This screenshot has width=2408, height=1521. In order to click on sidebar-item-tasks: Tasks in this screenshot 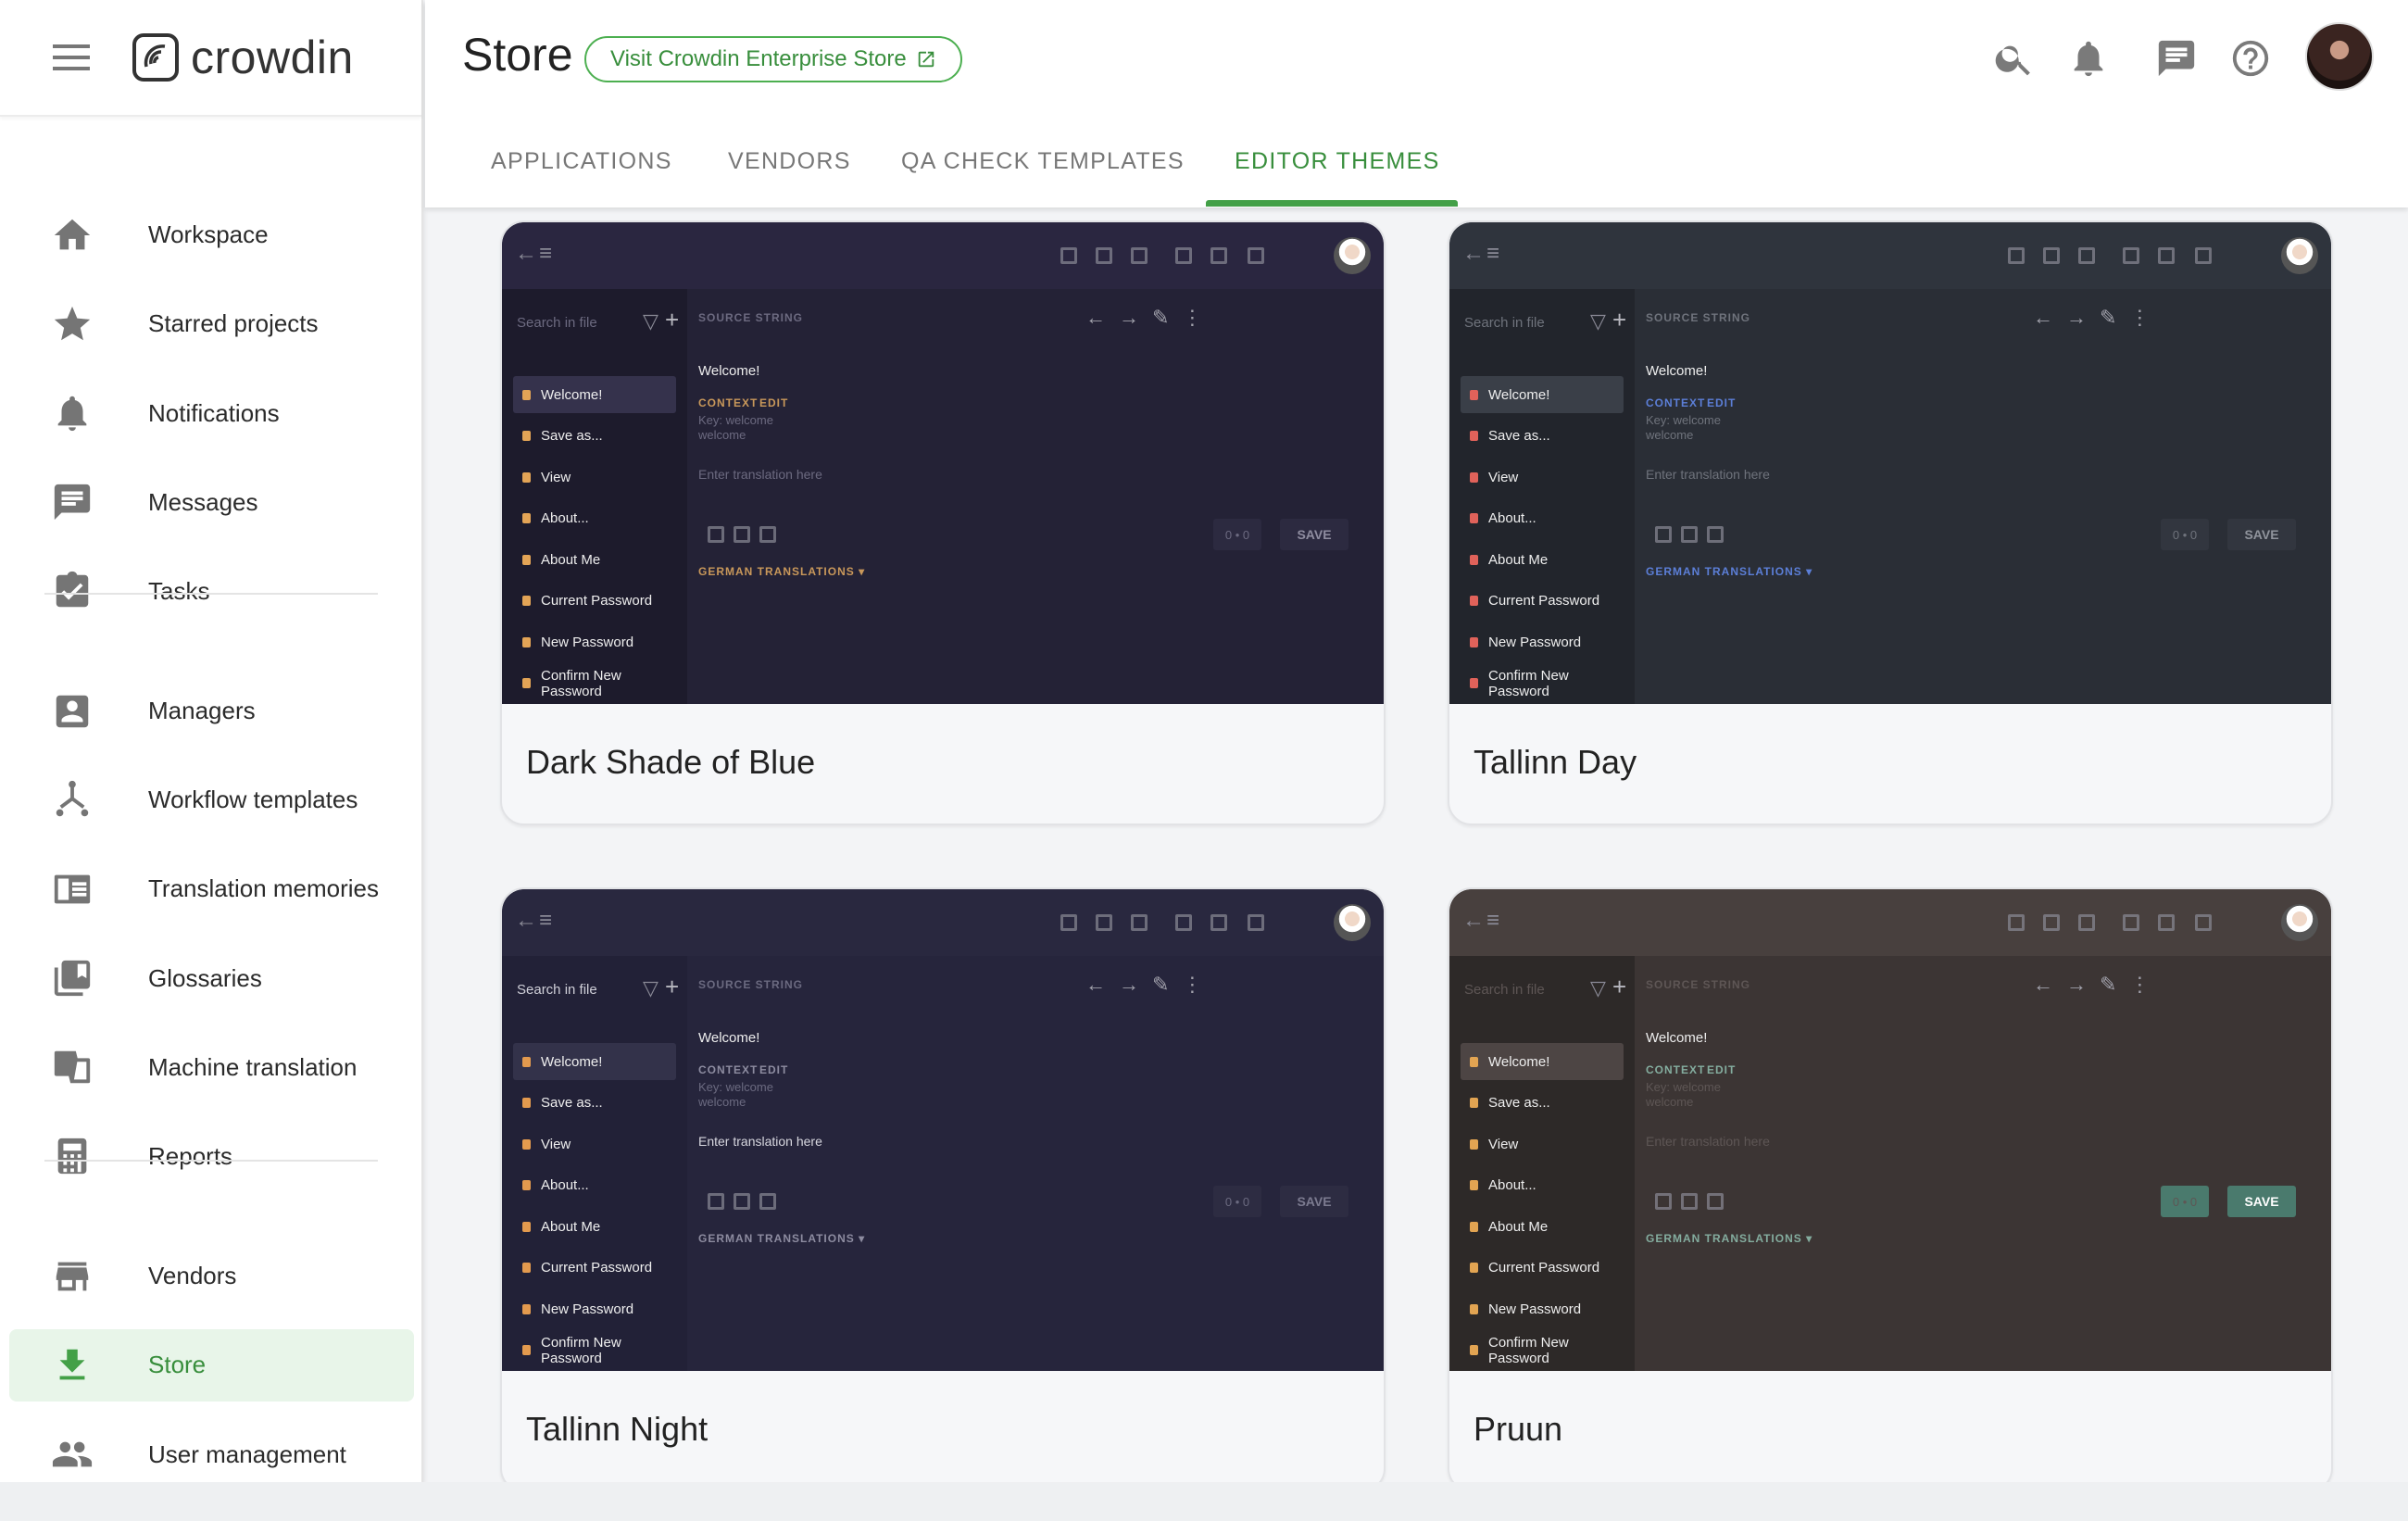, I will do `click(211, 591)`.